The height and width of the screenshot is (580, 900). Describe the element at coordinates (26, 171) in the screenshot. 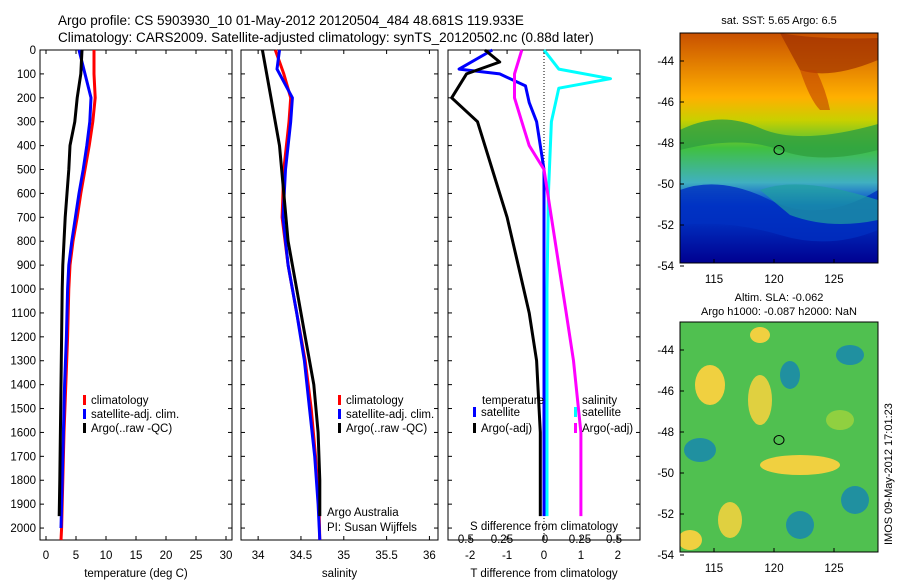

I see `y-tick-label: 500` at that location.